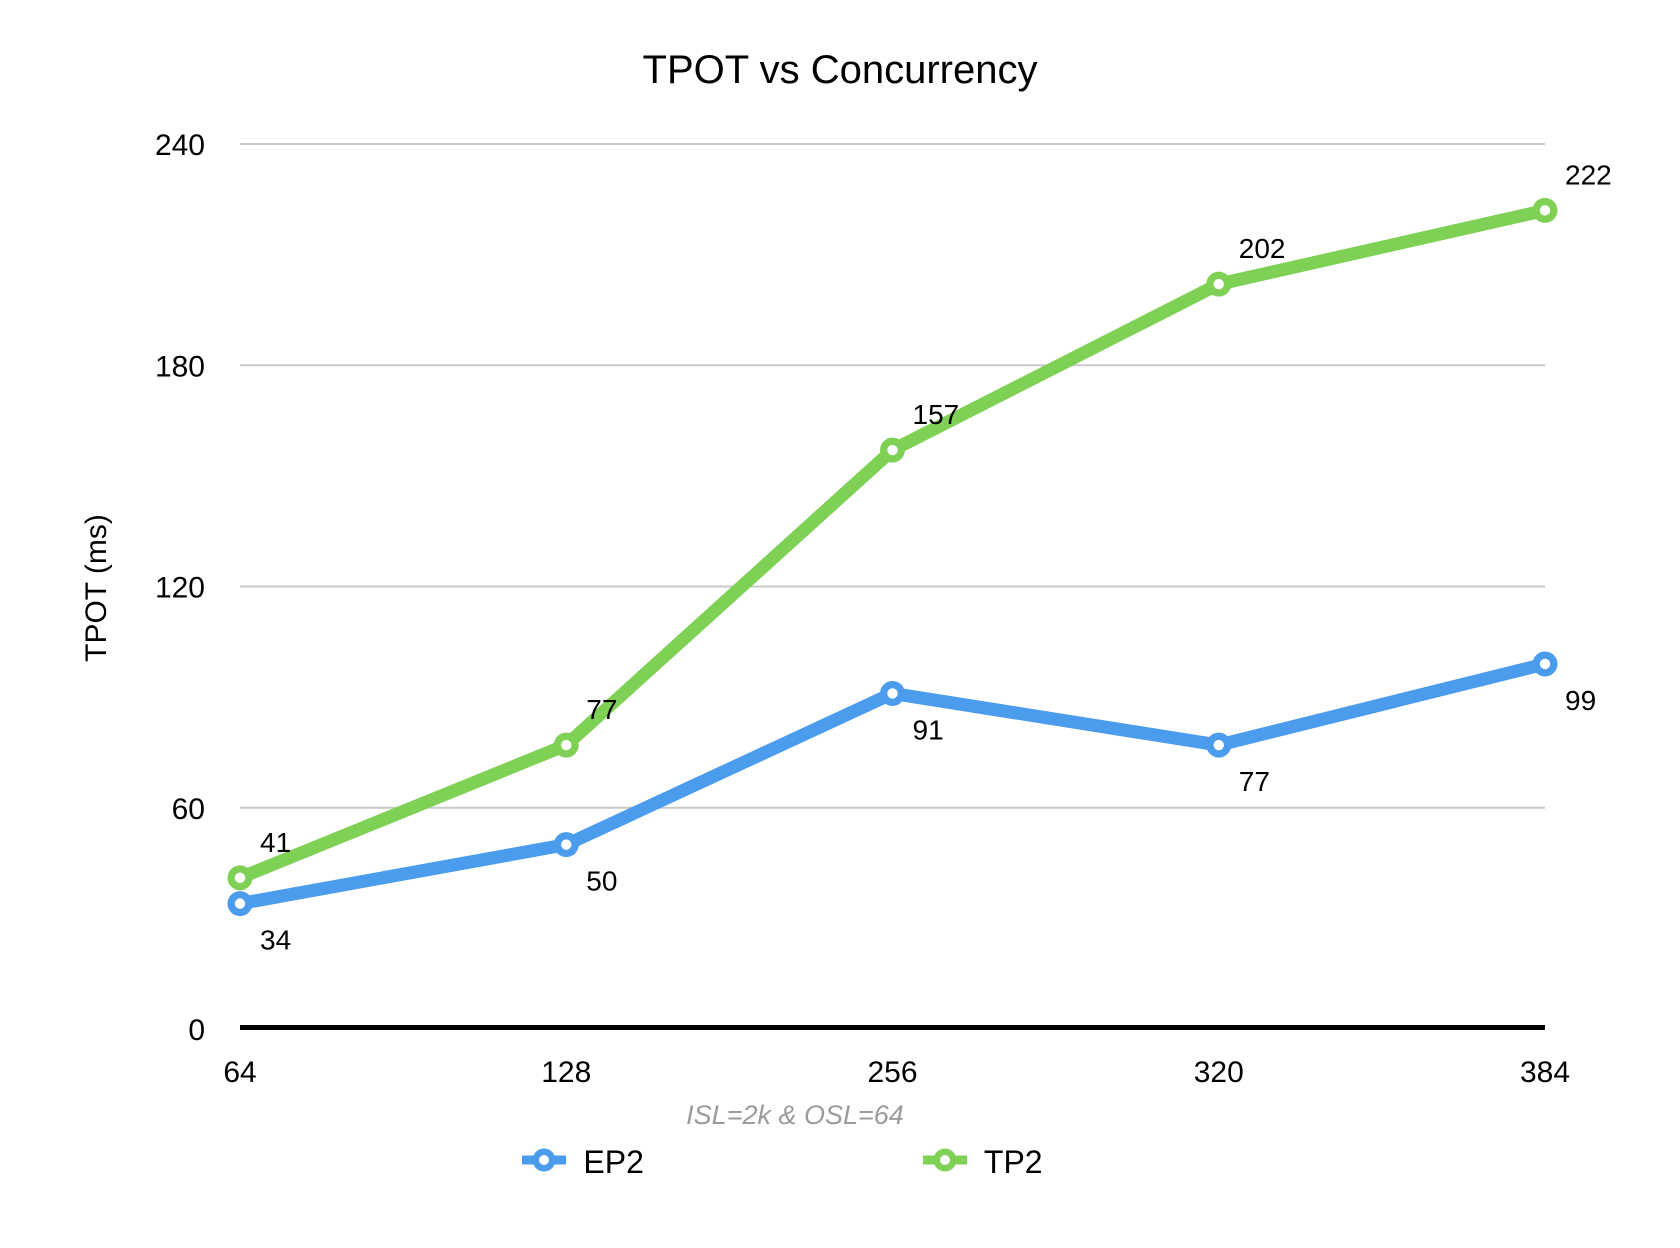 The image size is (1680, 1248). What do you see at coordinates (239, 1072) in the screenshot?
I see `x-tick-label-64: 64` at bounding box center [239, 1072].